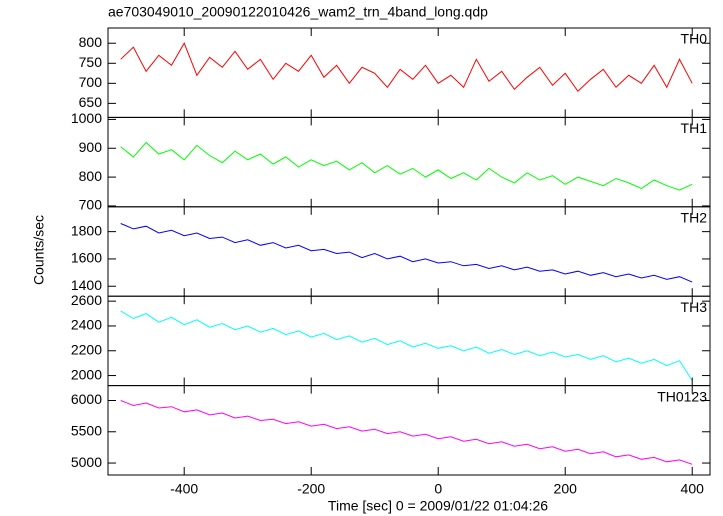 The width and height of the screenshot is (723, 516). Describe the element at coordinates (86, 349) in the screenshot. I see `y-tick-label: 2200` at that location.